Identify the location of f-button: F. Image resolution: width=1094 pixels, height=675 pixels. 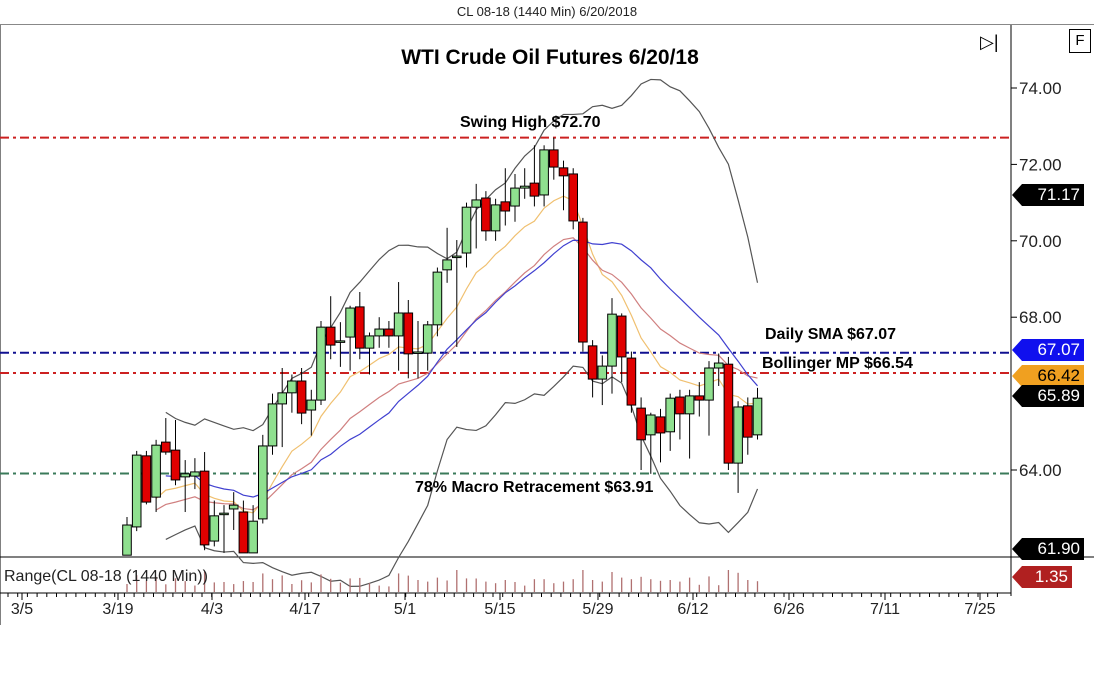
(1080, 41).